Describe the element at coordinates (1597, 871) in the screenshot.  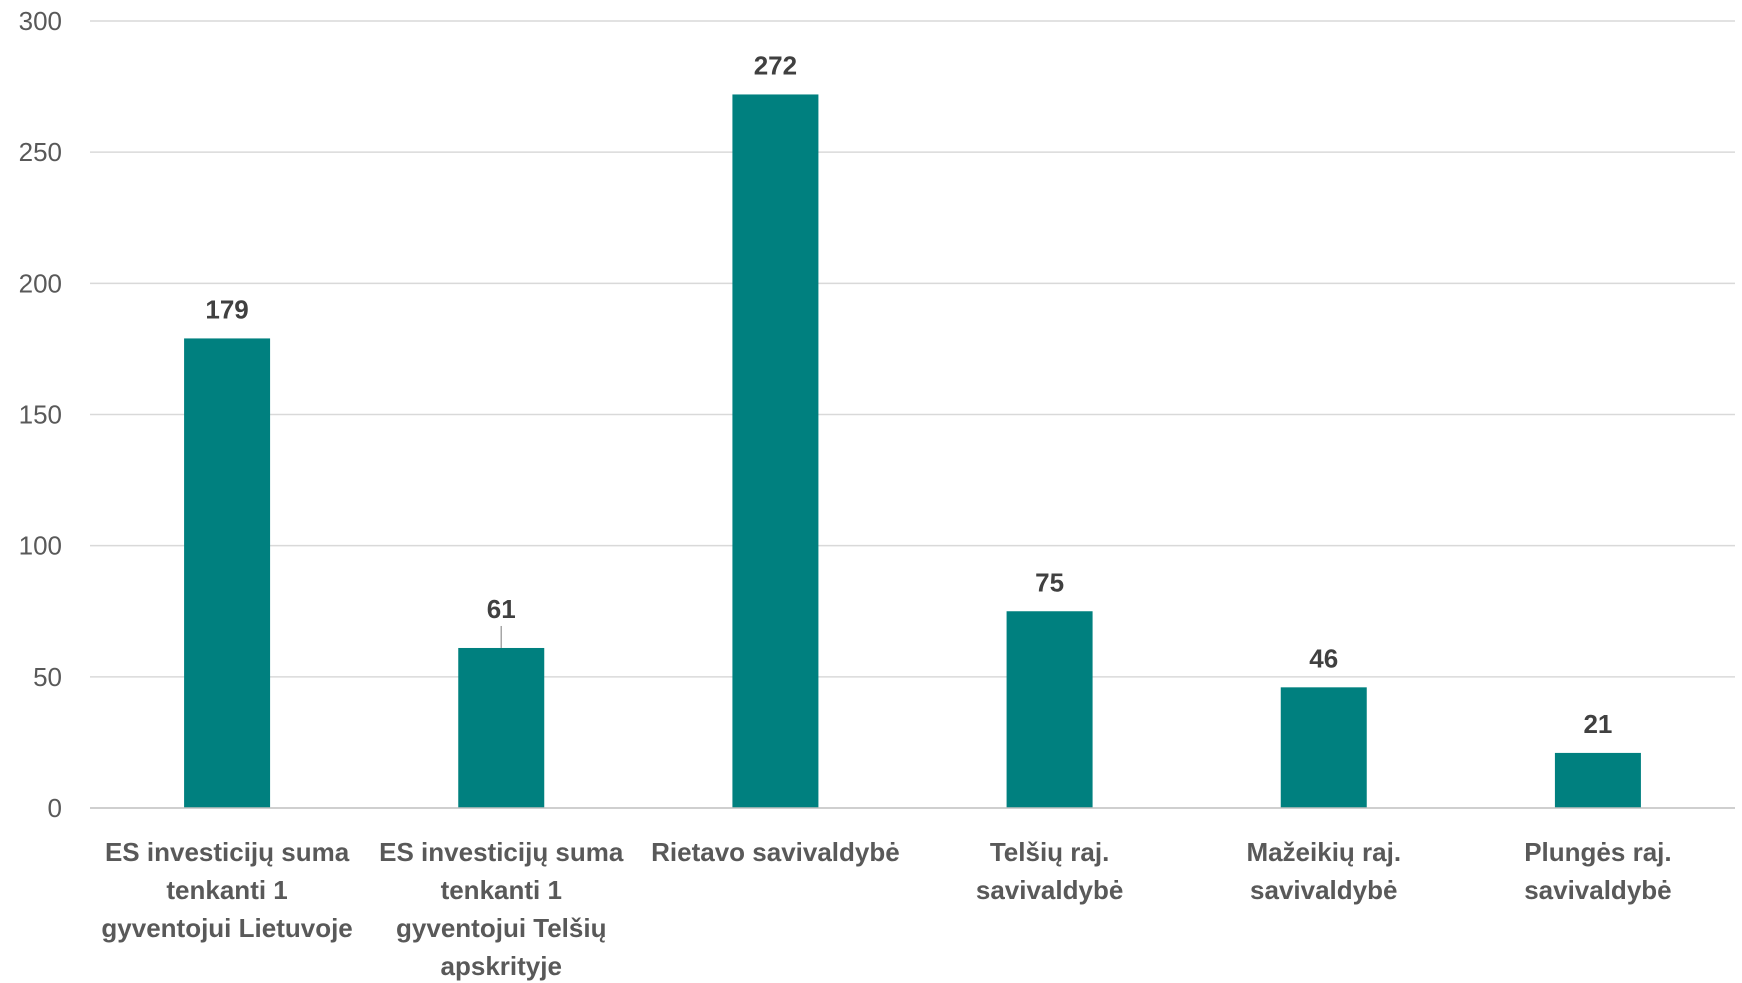
I see `x-category-label: Plungės raj. savivaldybė` at that location.